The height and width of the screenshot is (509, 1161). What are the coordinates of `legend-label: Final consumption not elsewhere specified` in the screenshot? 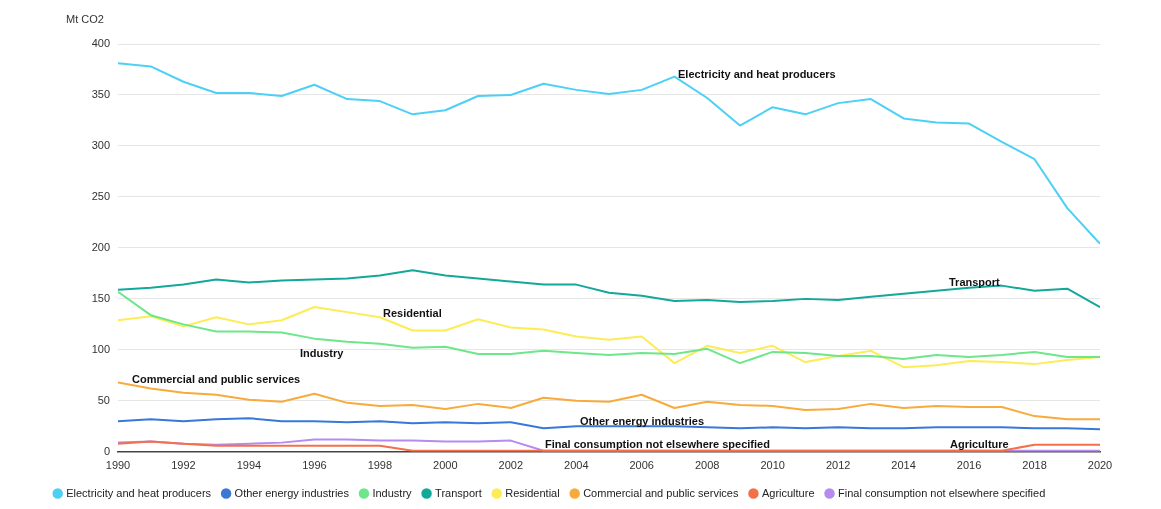 It's located at (942, 492).